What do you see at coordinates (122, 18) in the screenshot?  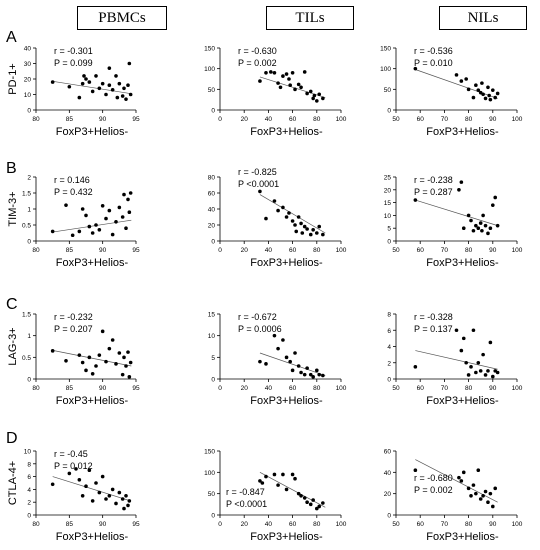 I see `column-header-pbmcs: PBMCs` at bounding box center [122, 18].